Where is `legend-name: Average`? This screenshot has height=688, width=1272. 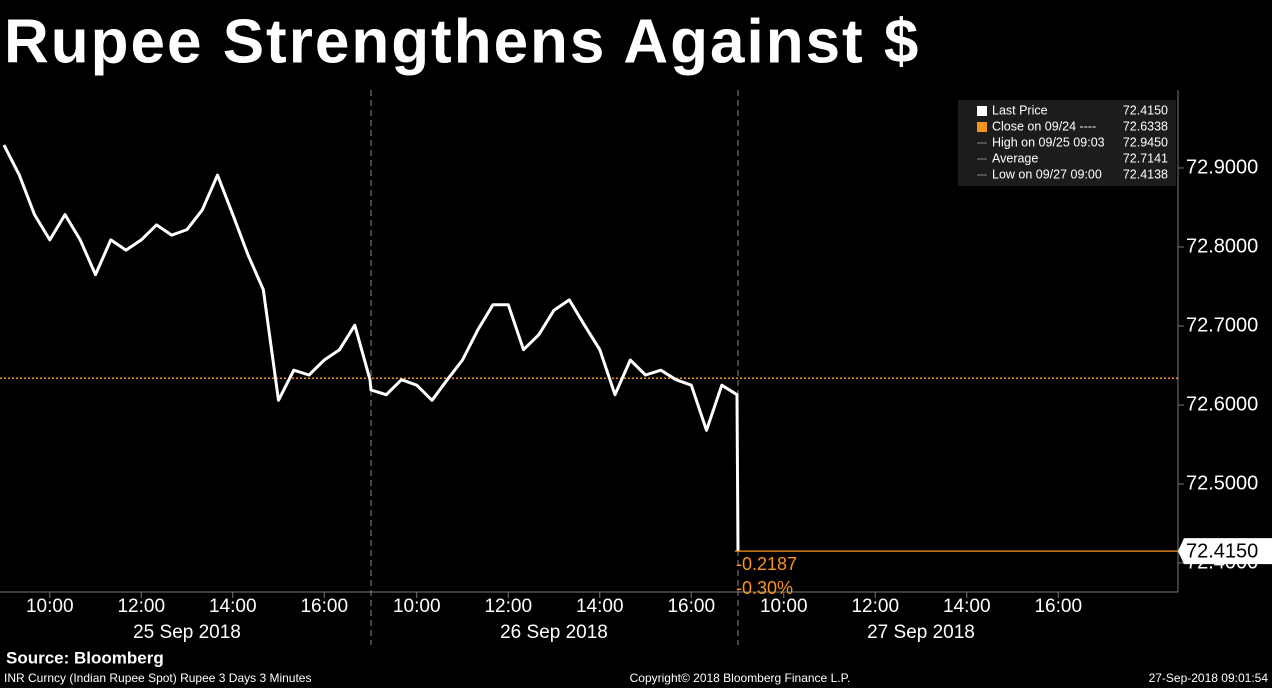 legend-name: Average is located at coordinates (1015, 158).